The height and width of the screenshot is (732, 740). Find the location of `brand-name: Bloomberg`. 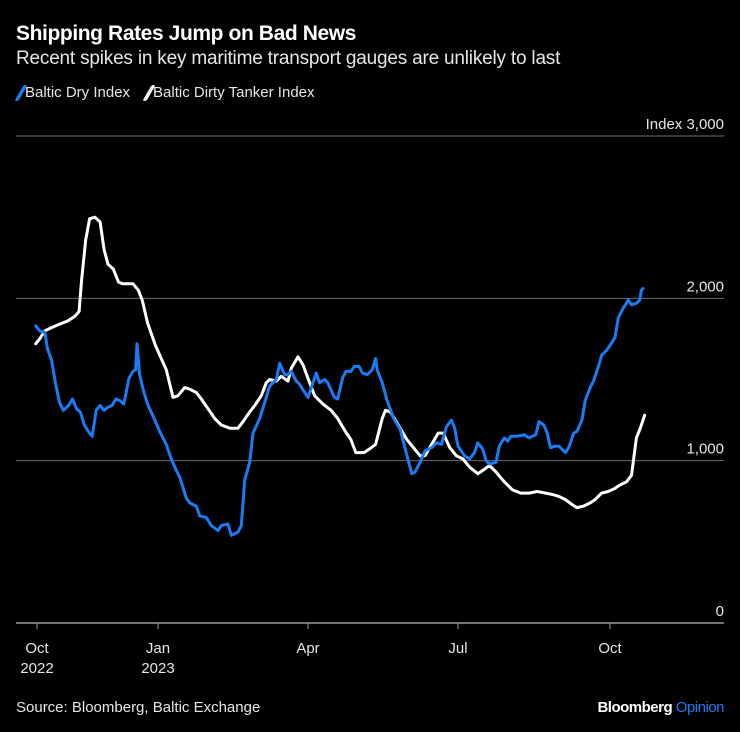

brand-name: Bloomberg is located at coordinates (635, 707).